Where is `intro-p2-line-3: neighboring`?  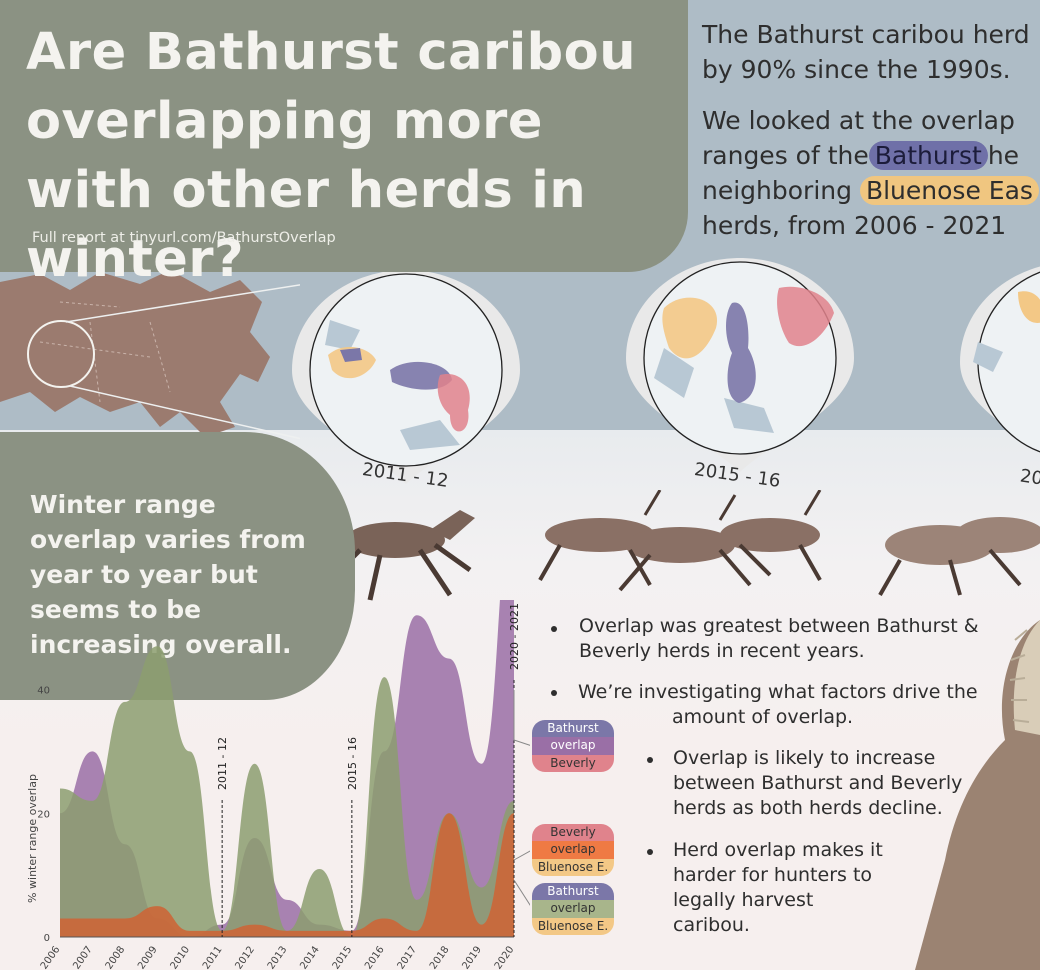 intro-p2-line-3: neighboring is located at coordinates (777, 190).